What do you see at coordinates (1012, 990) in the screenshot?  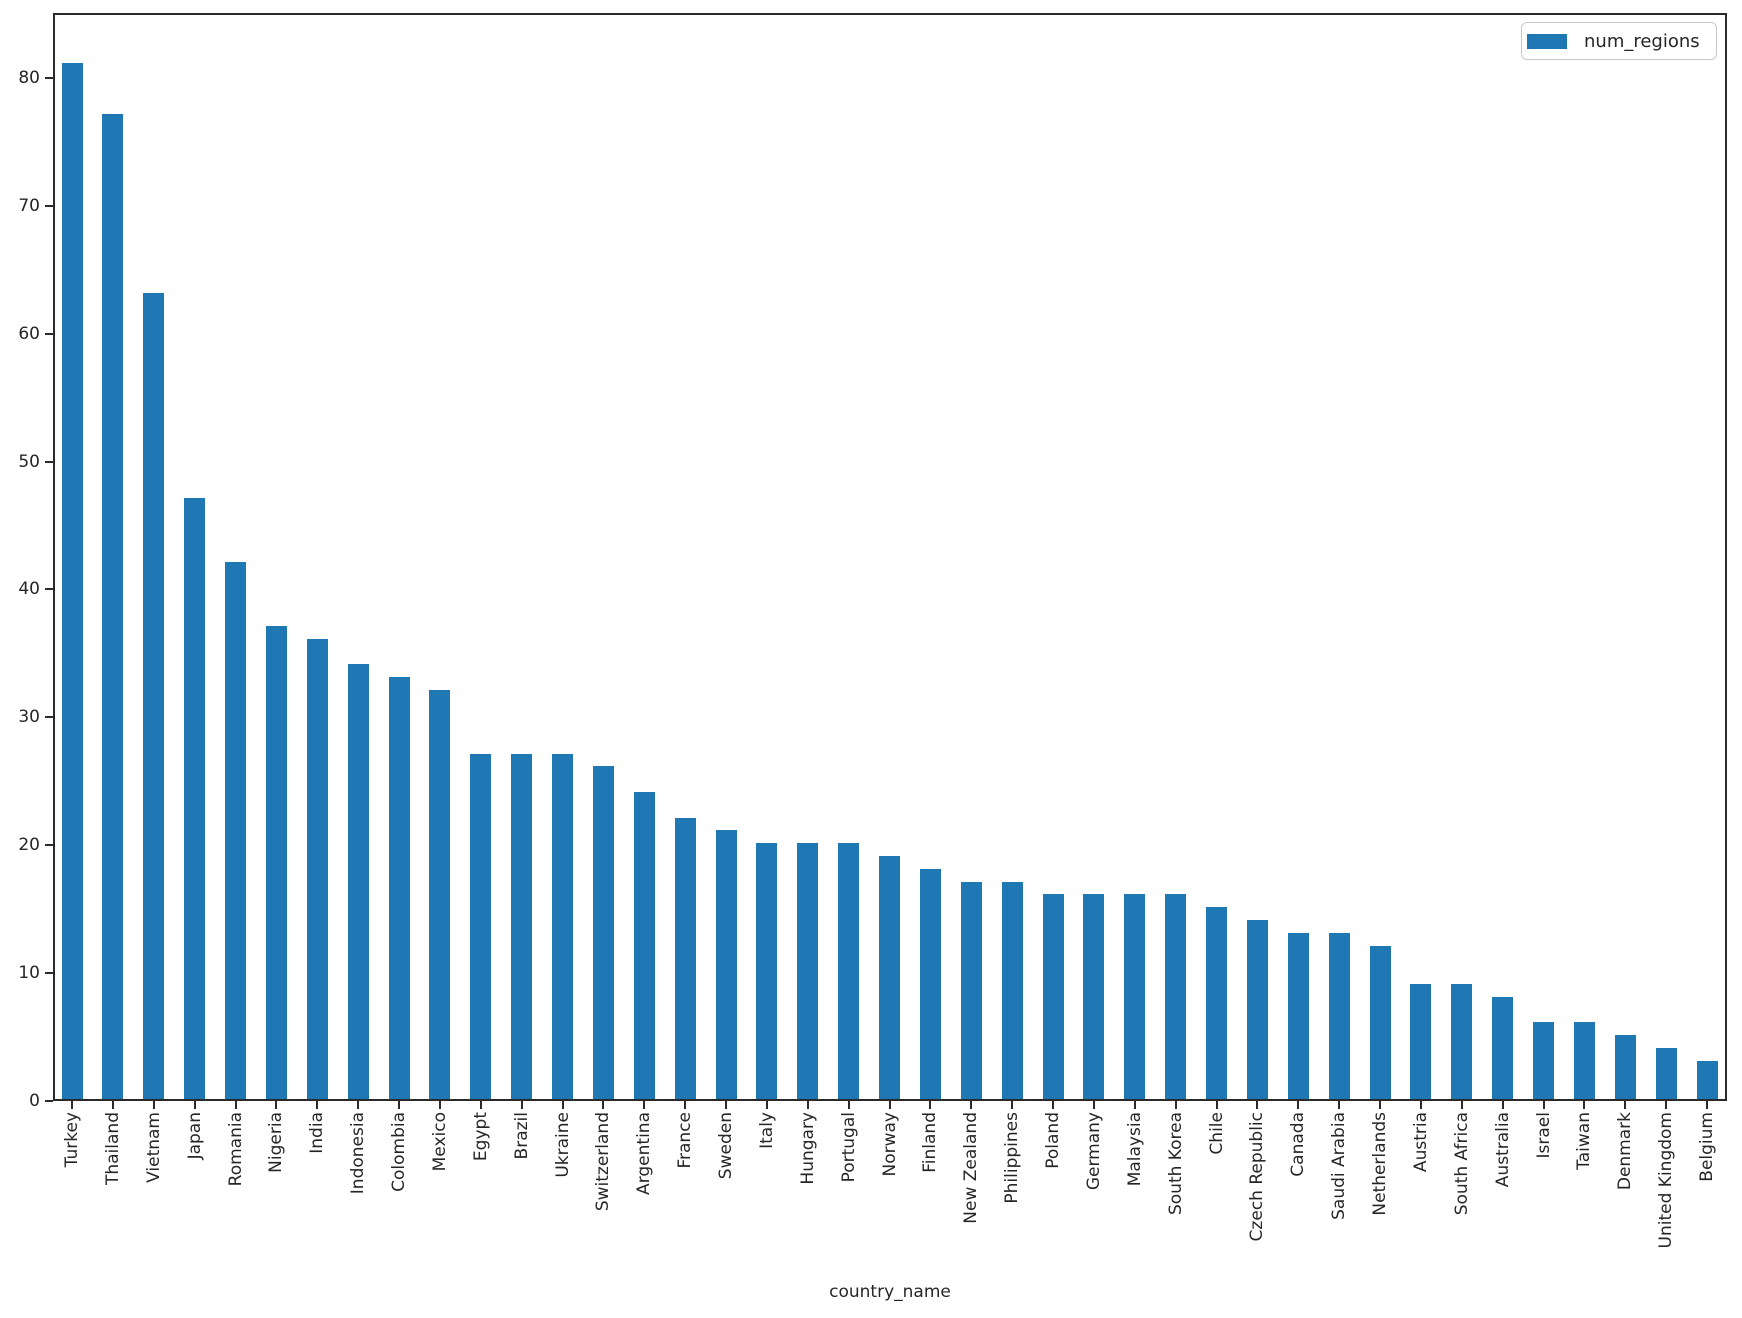 I see `bar-philippines` at bounding box center [1012, 990].